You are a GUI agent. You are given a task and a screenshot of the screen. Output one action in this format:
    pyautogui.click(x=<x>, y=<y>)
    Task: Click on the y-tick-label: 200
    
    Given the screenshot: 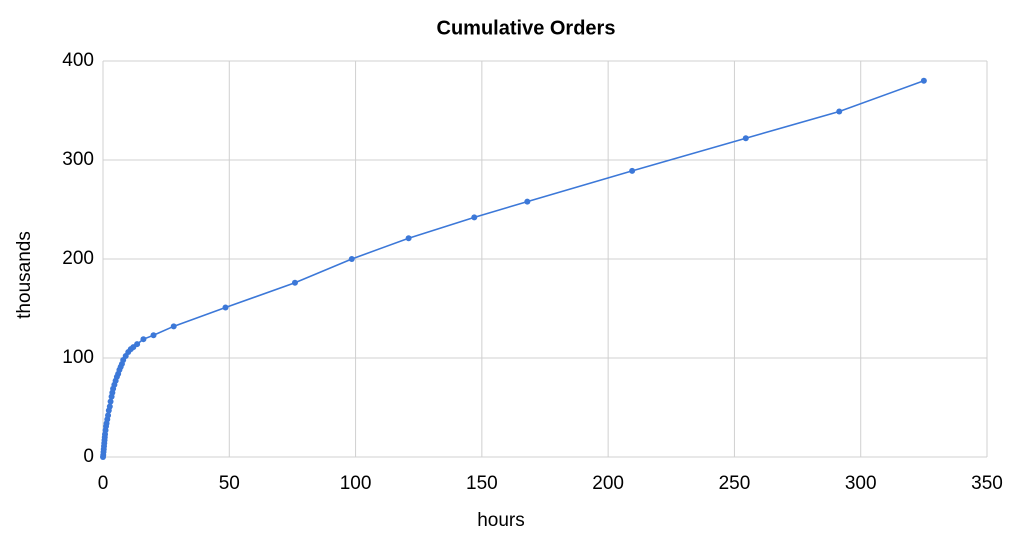 What is the action you would take?
    pyautogui.click(x=78, y=258)
    